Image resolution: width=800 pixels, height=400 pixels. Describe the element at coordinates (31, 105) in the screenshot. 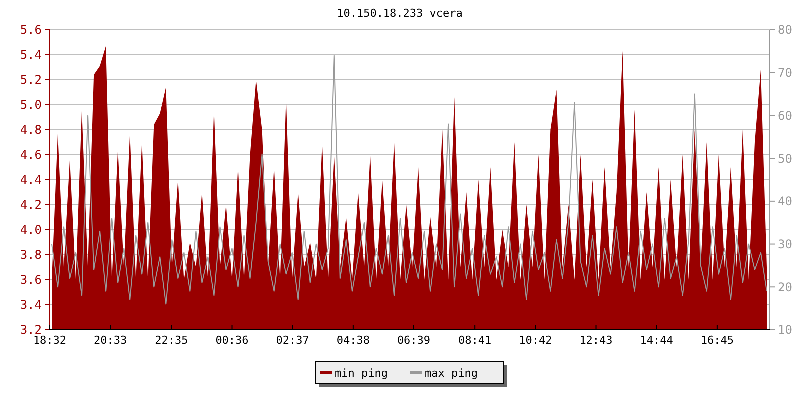

I see `y-tick-label: 5.0` at that location.